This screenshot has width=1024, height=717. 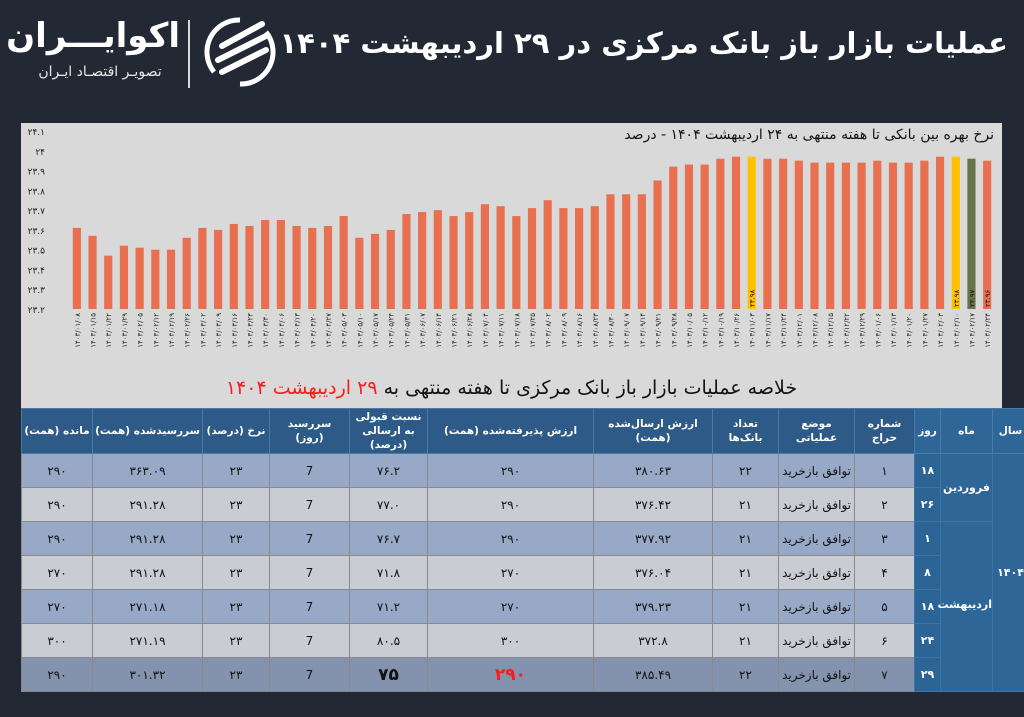 What do you see at coordinates (533, 330) in the screenshot?
I see `x-tick-label: ۱۴۰۳/۰۷/۲۵` at bounding box center [533, 330].